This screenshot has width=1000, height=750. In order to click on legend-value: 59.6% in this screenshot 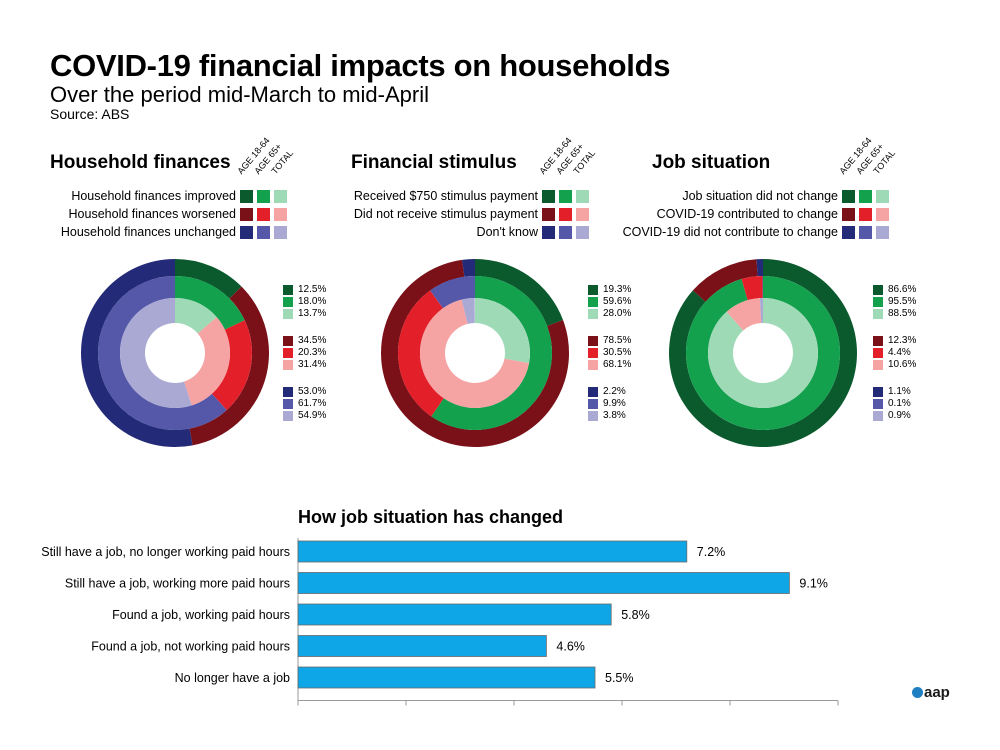, I will do `click(617, 301)`.